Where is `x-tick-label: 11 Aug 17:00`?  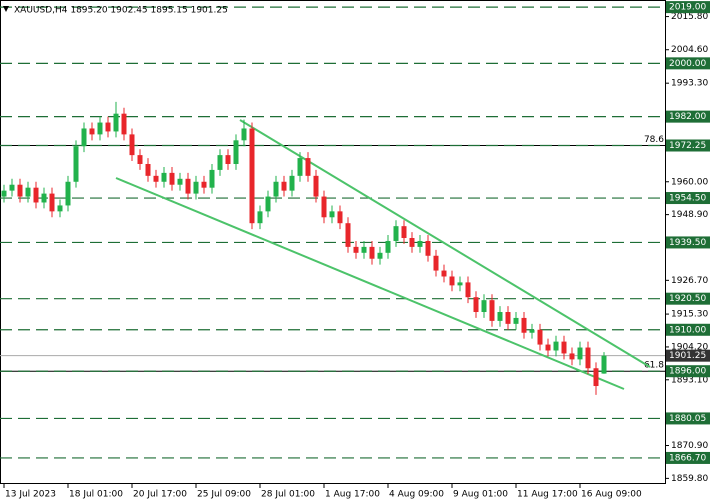 x-tick-label: 11 Aug 17:00 is located at coordinates (547, 495).